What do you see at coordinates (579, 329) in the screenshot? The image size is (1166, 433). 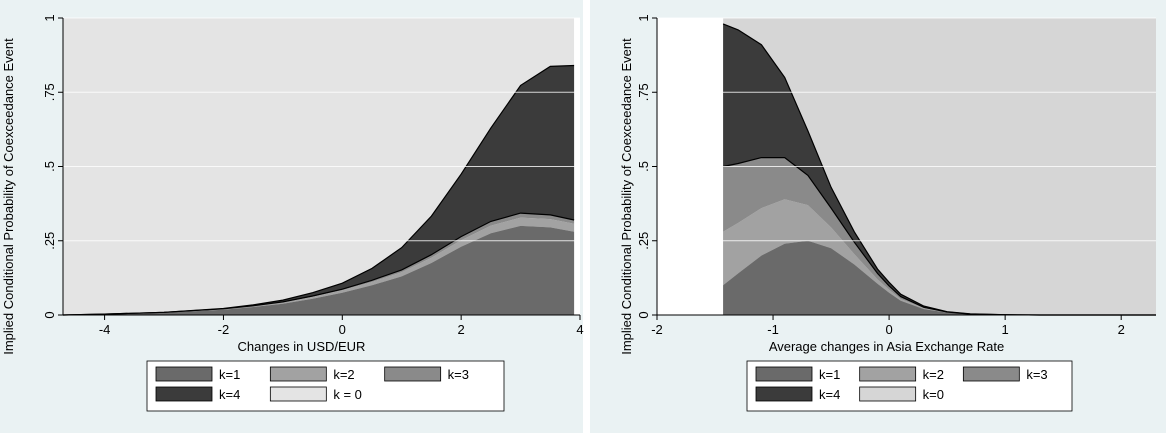 I see `left-x-tick-label: 4` at bounding box center [579, 329].